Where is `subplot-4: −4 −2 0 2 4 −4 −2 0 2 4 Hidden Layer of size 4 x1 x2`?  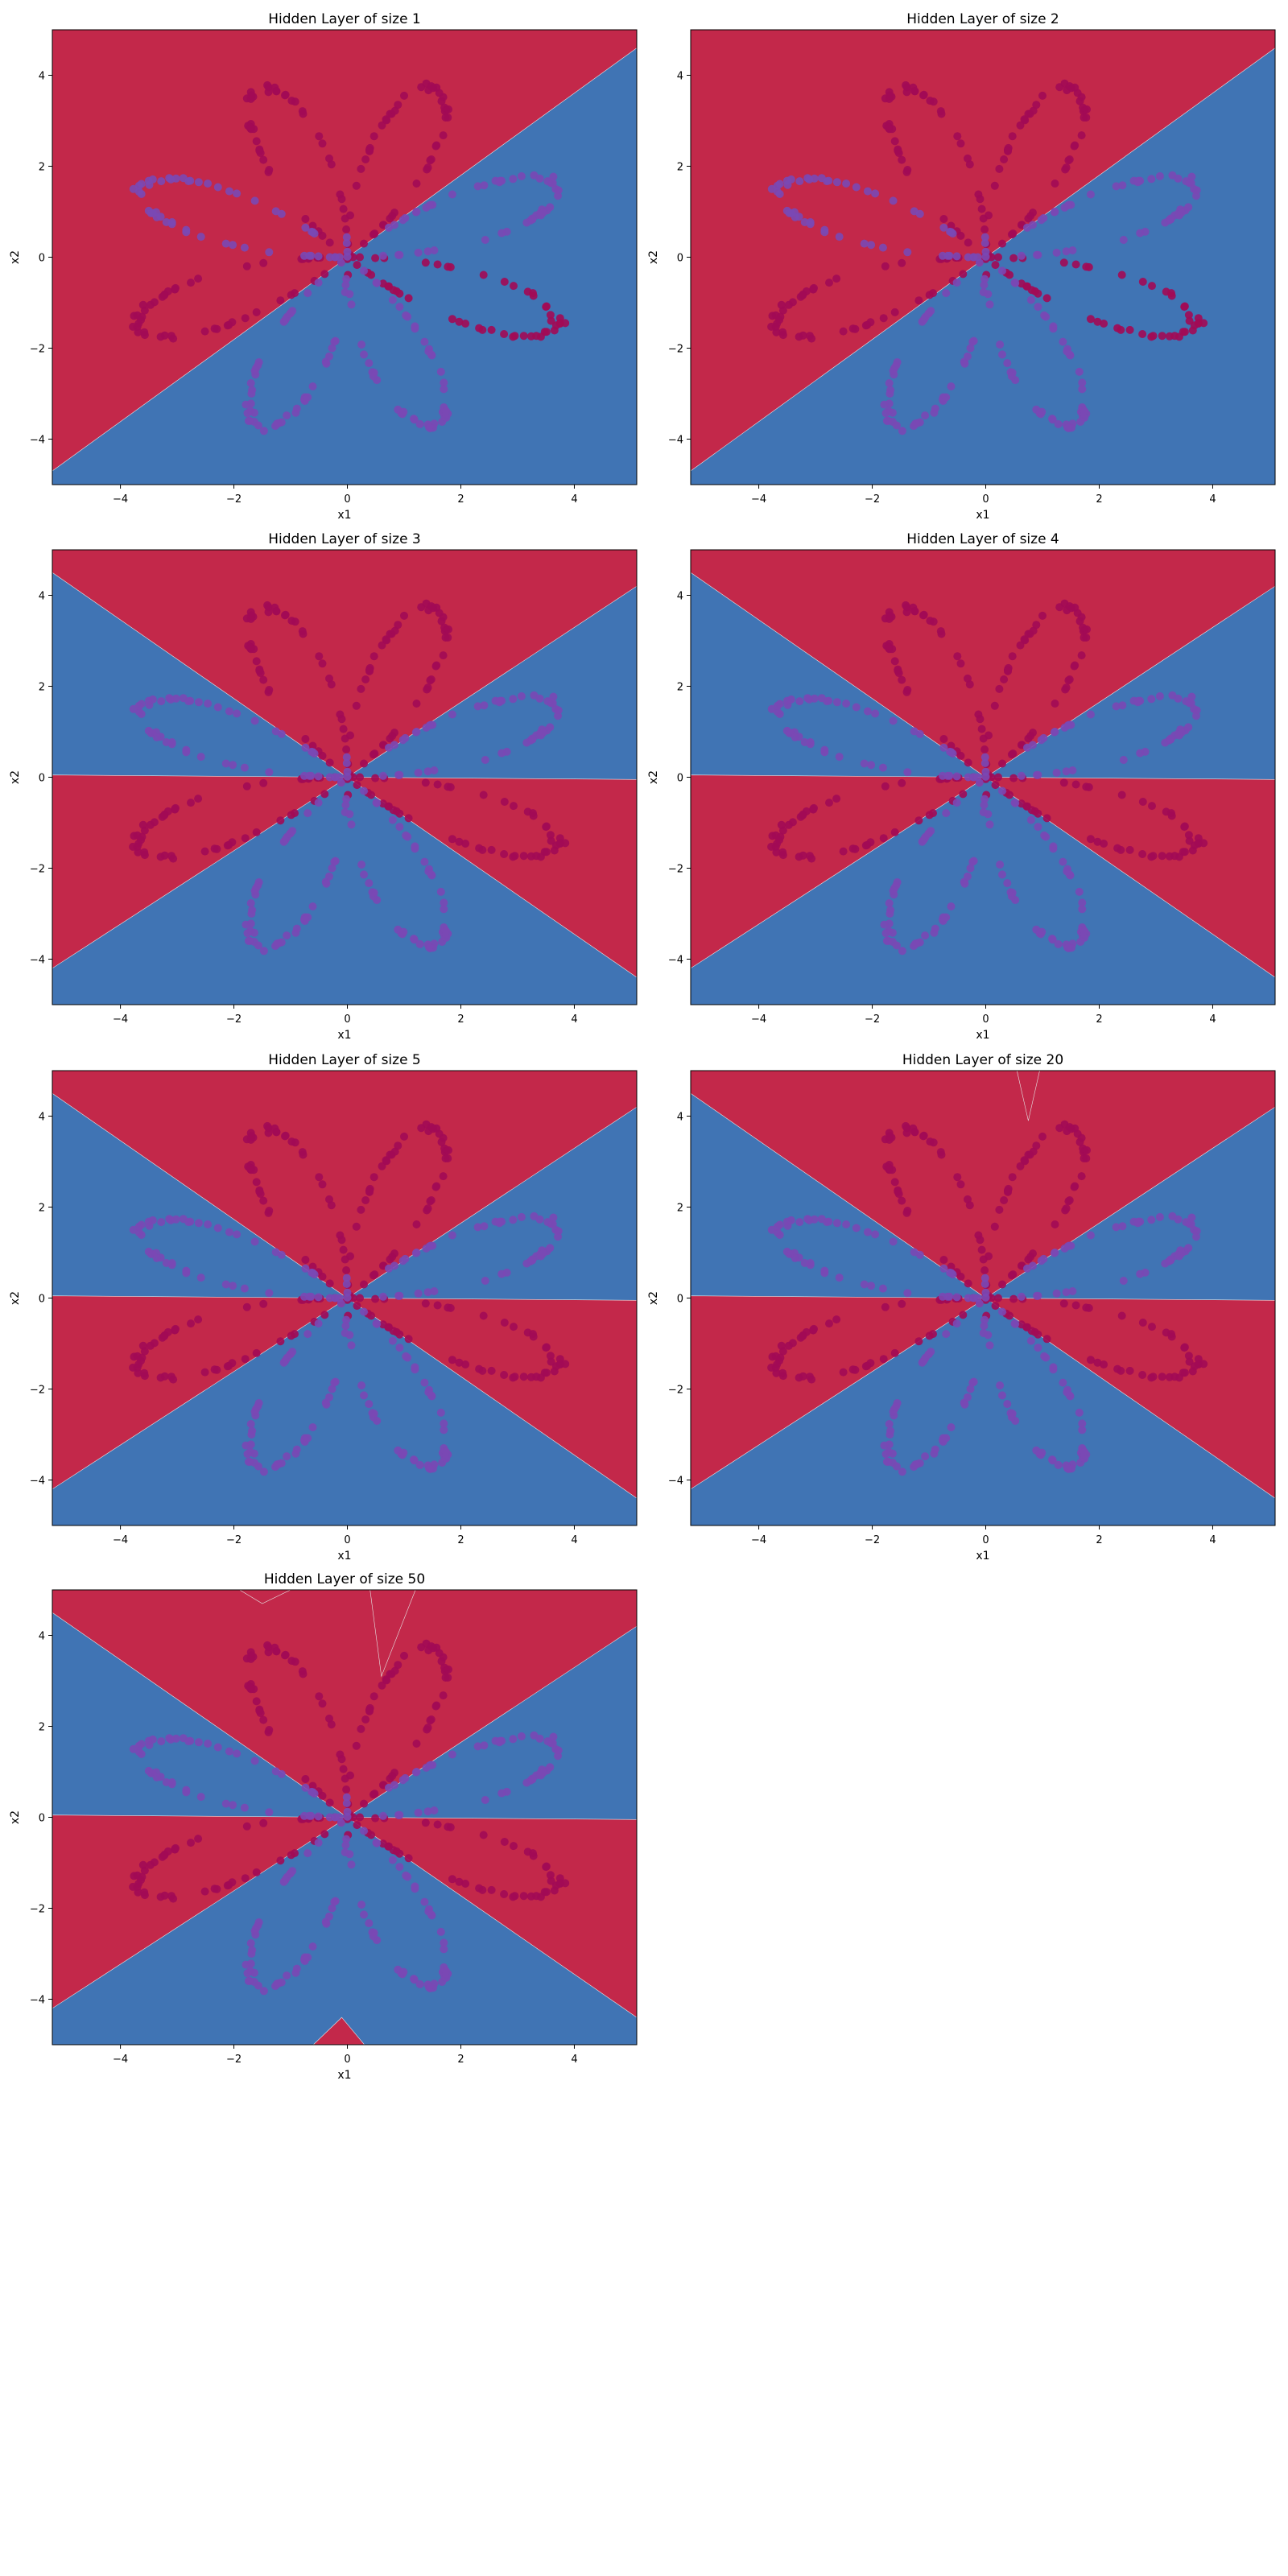 subplot-4: −4 −2 0 2 4 −4 −2 0 2 4 Hidden Layer of size 4 x1 x2 is located at coordinates (961, 786).